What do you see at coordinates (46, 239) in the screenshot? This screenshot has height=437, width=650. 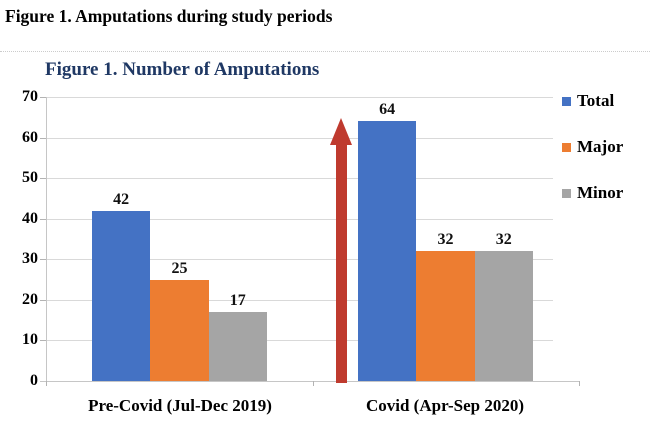 I see `y-axis-line` at bounding box center [46, 239].